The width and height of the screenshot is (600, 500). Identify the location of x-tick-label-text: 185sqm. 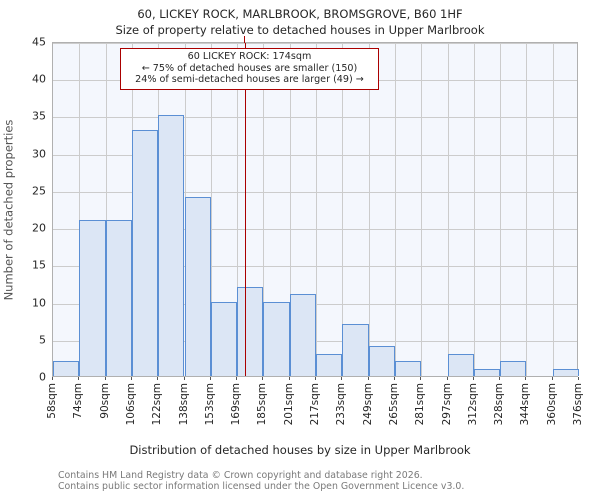
(262, 404).